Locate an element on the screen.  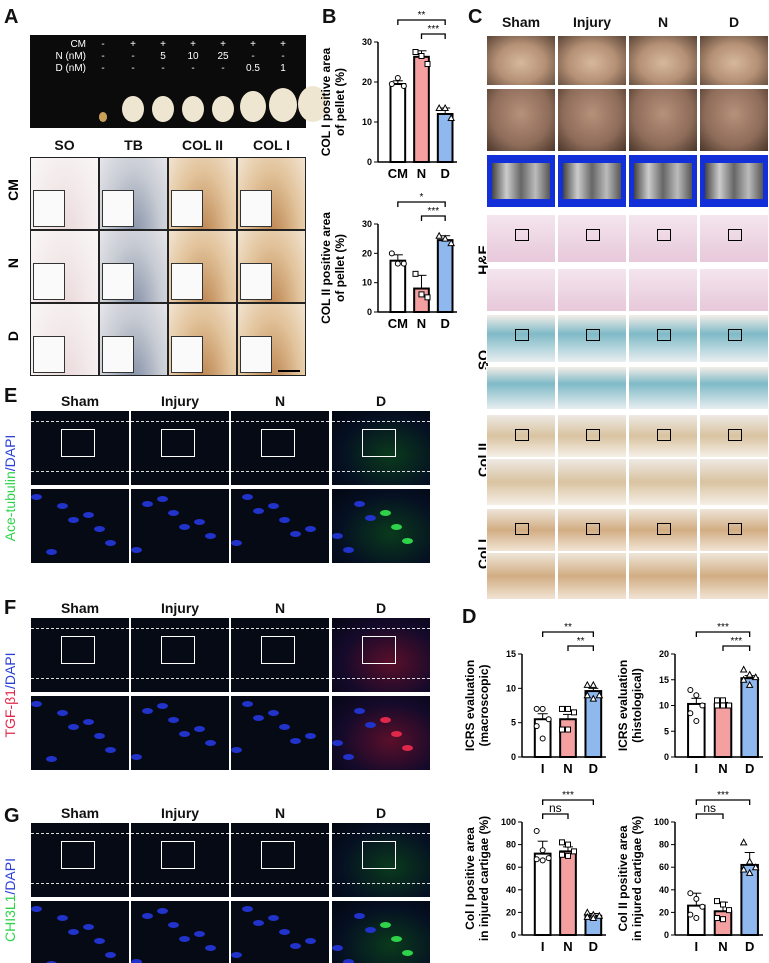
x-tick-label: N is located at coordinates (421, 173).